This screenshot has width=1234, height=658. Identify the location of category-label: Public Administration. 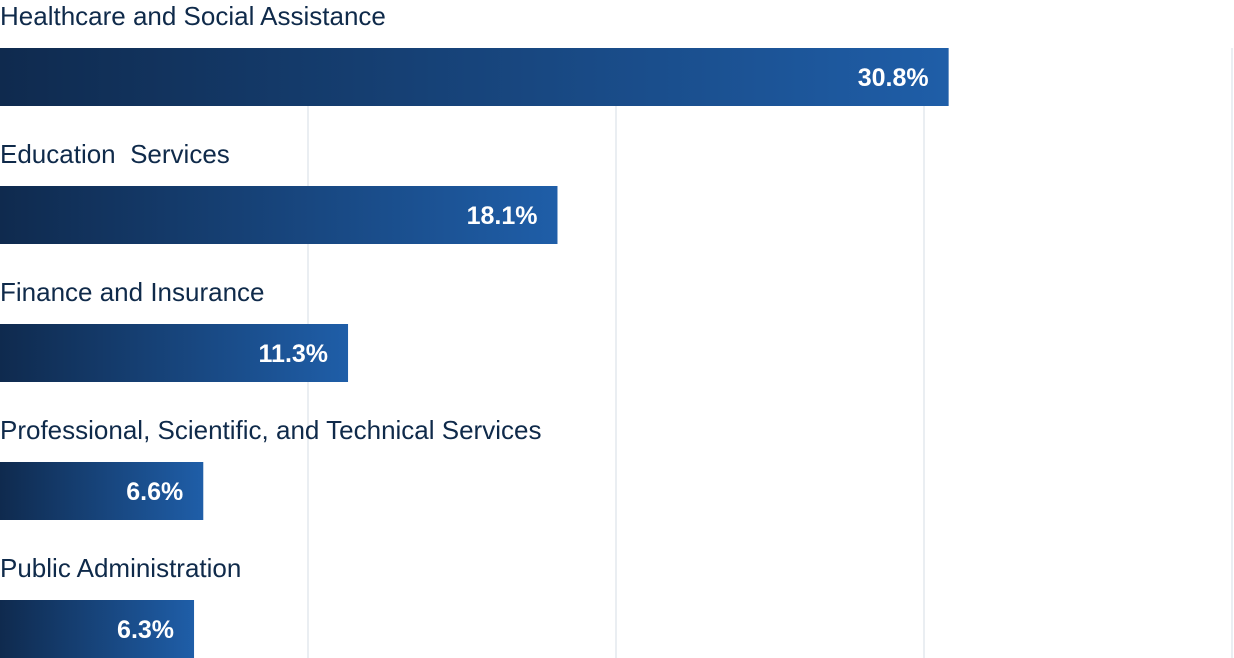
(120, 568).